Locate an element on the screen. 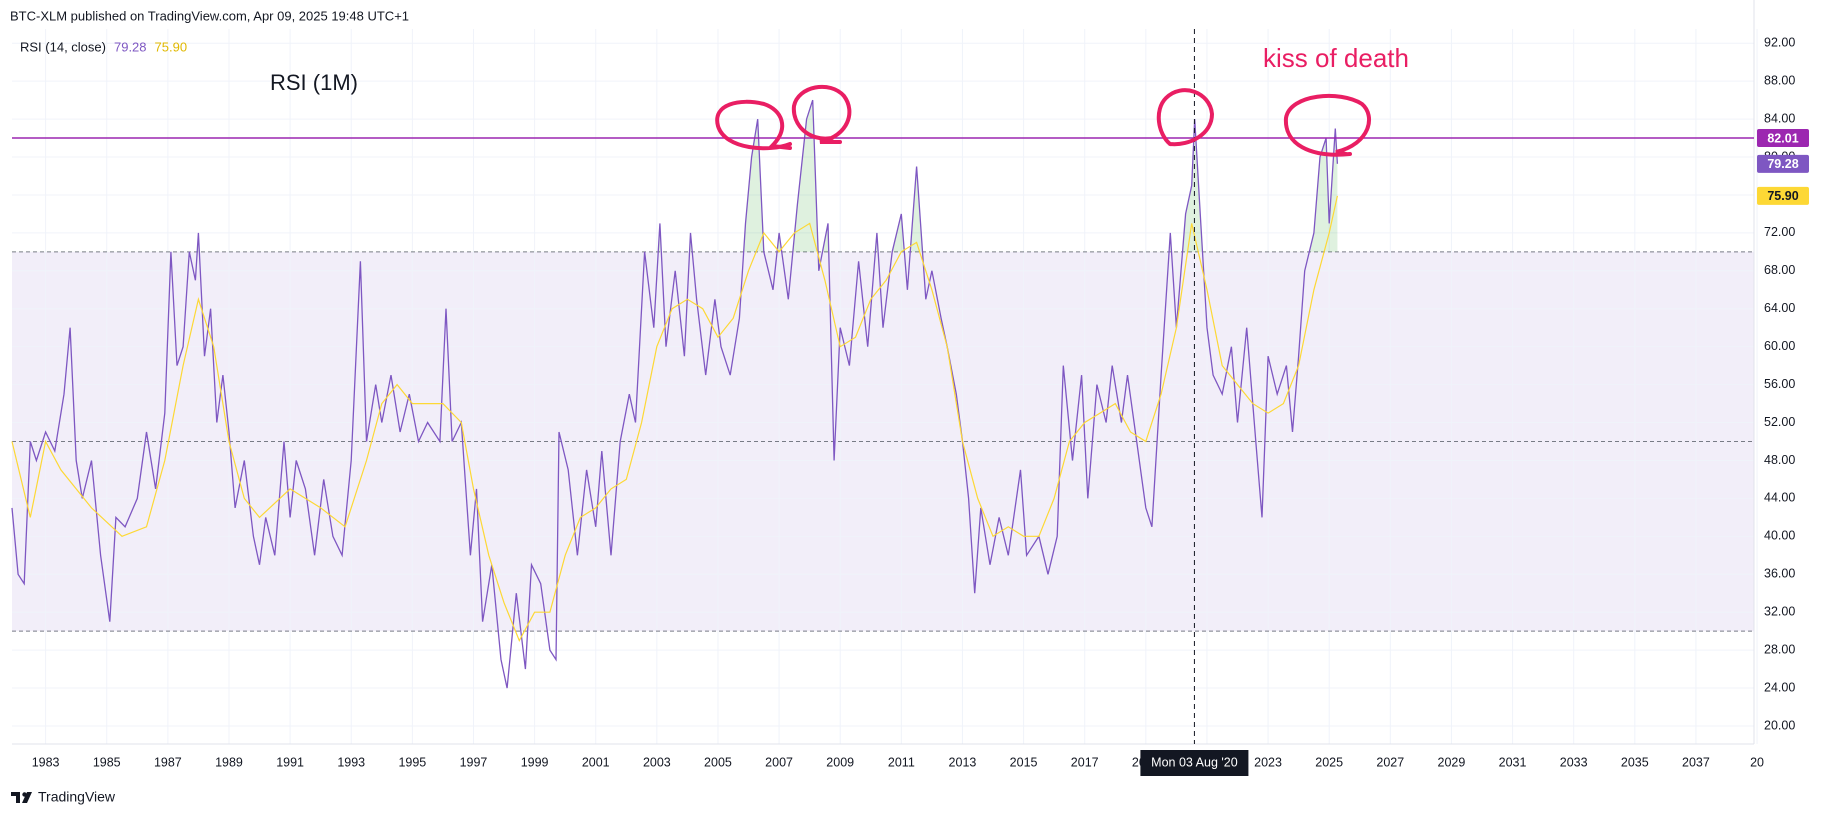 This screenshot has width=1824, height=818. y-tick-label: 88.00 is located at coordinates (1779, 80).